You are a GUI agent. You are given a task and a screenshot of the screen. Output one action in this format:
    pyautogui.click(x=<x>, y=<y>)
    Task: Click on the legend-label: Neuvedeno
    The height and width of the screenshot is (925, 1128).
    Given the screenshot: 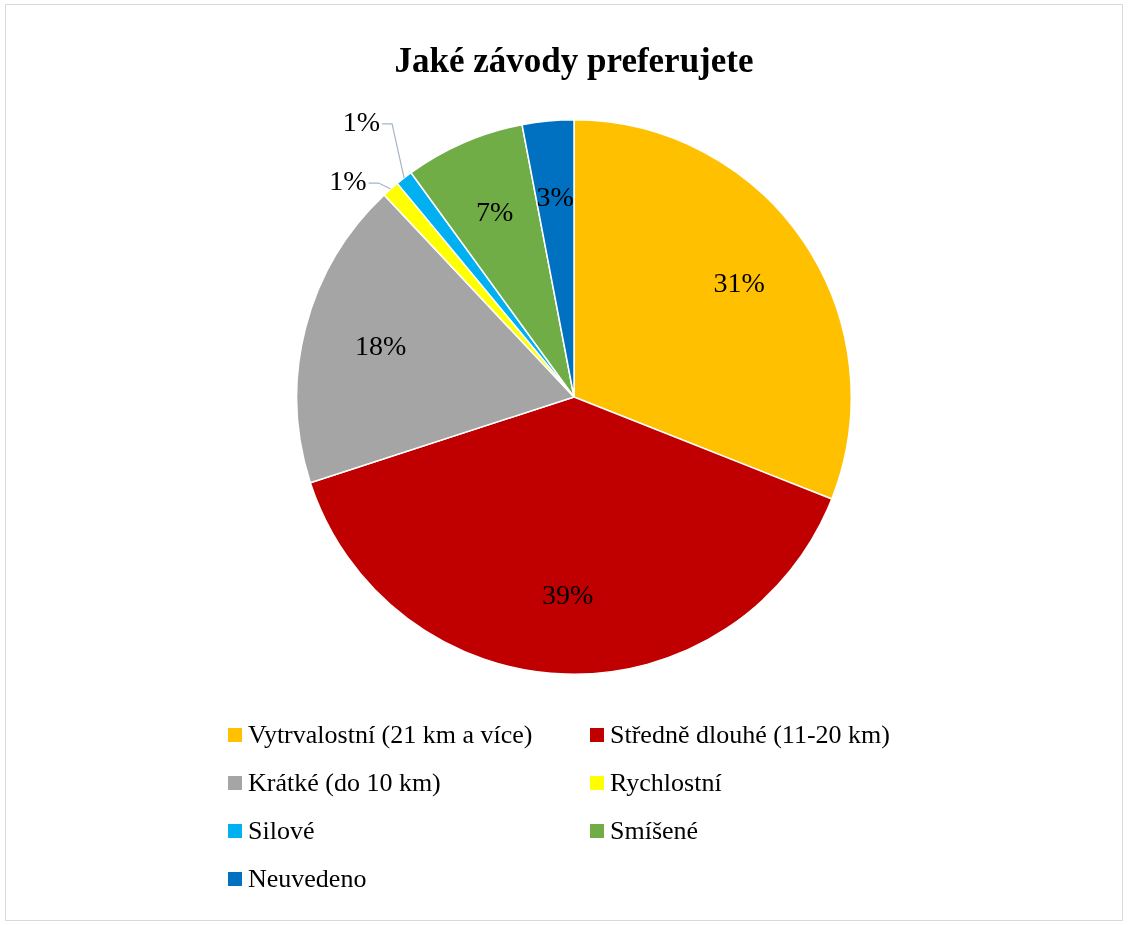 What is the action you would take?
    pyautogui.click(x=307, y=879)
    